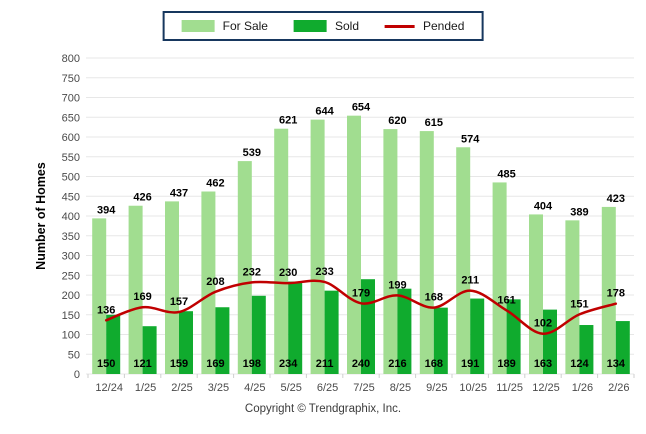 The width and height of the screenshot is (646, 434). Describe the element at coordinates (71, 59) in the screenshot. I see `y-axis-tick-label: 800` at that location.